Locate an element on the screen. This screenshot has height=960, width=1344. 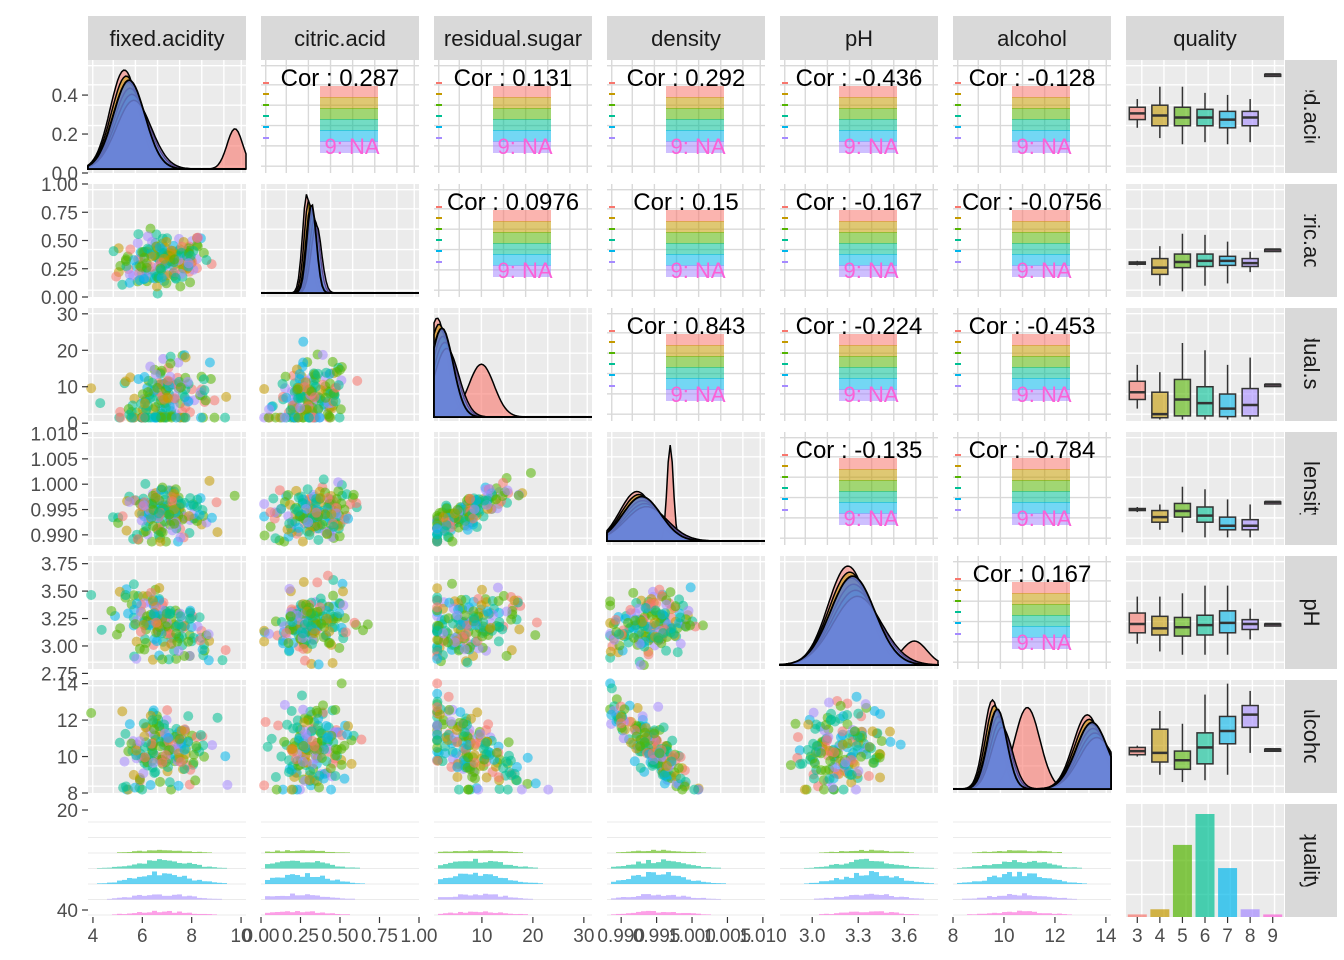
quality-bar is located at coordinates (1205, 865).